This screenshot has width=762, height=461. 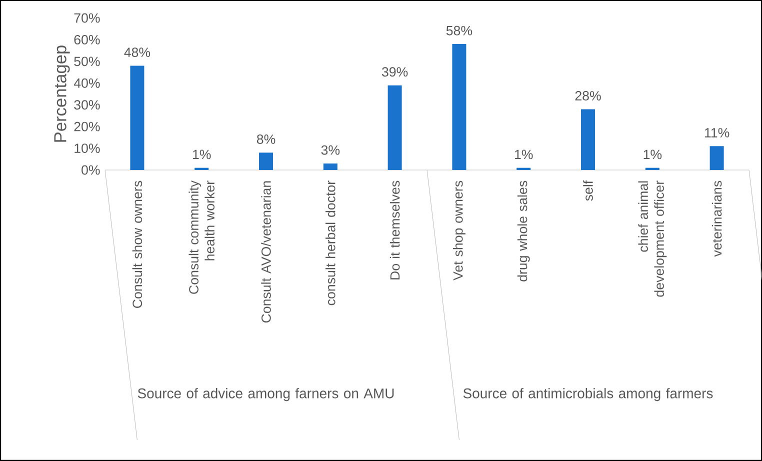 What do you see at coordinates (87, 83) in the screenshot?
I see `y-tick-label: 40%` at bounding box center [87, 83].